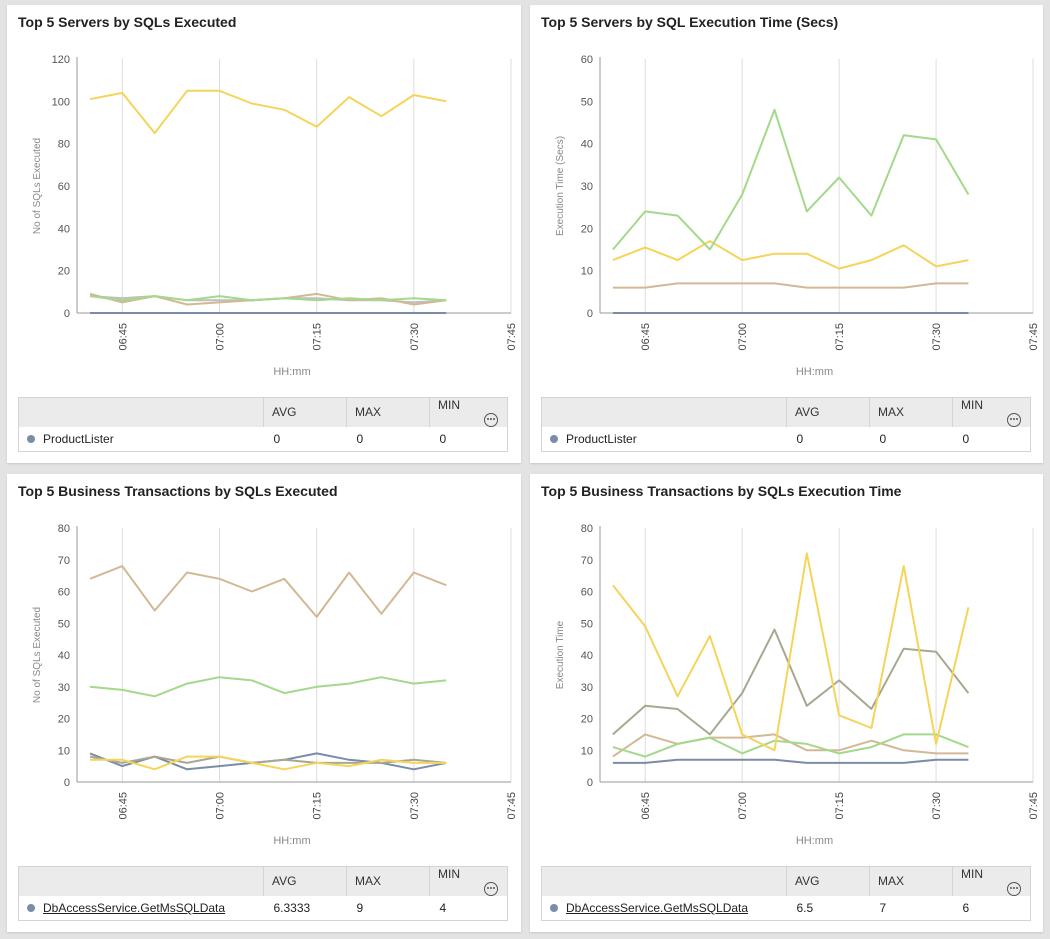 The height and width of the screenshot is (939, 1050). What do you see at coordinates (127, 22) in the screenshot?
I see `panel-title: Top 5 Servers by SQLs Executed` at bounding box center [127, 22].